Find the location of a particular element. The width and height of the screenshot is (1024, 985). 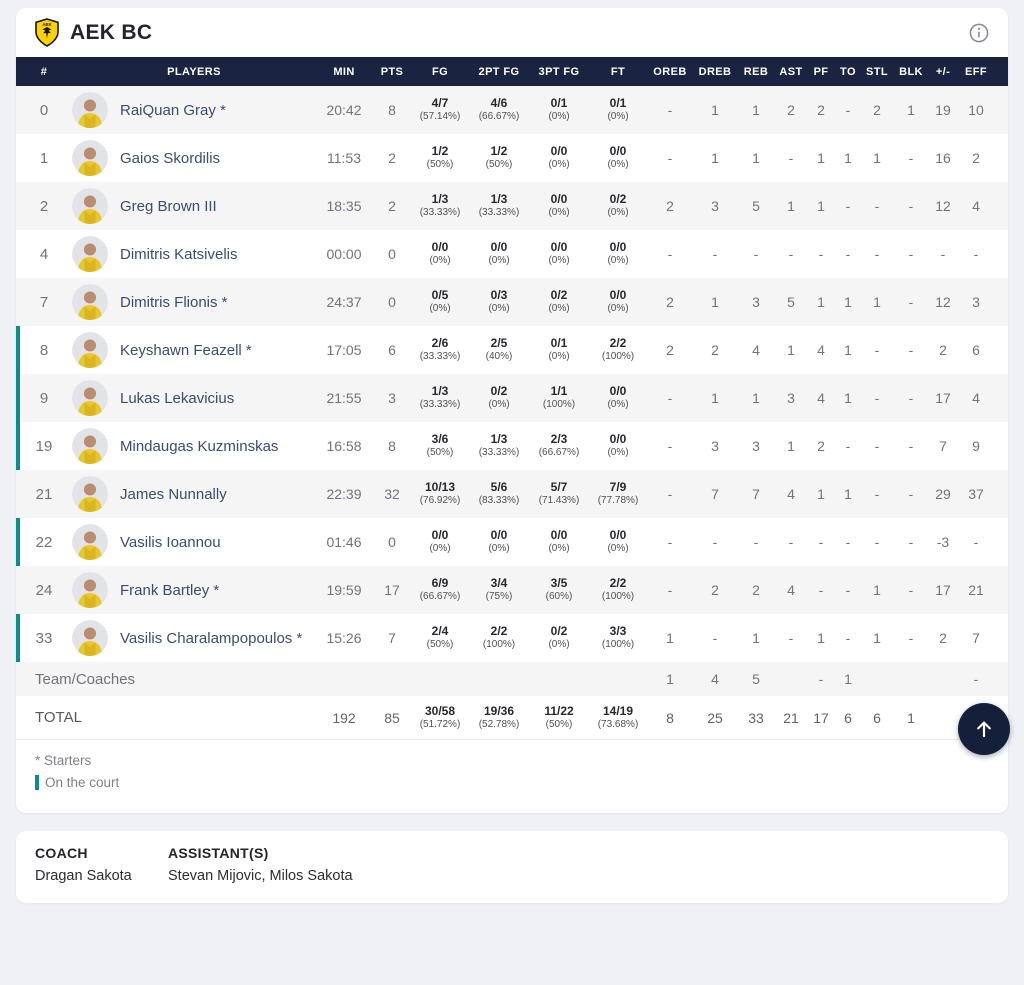

stat-min: 20:42 is located at coordinates (344, 110).